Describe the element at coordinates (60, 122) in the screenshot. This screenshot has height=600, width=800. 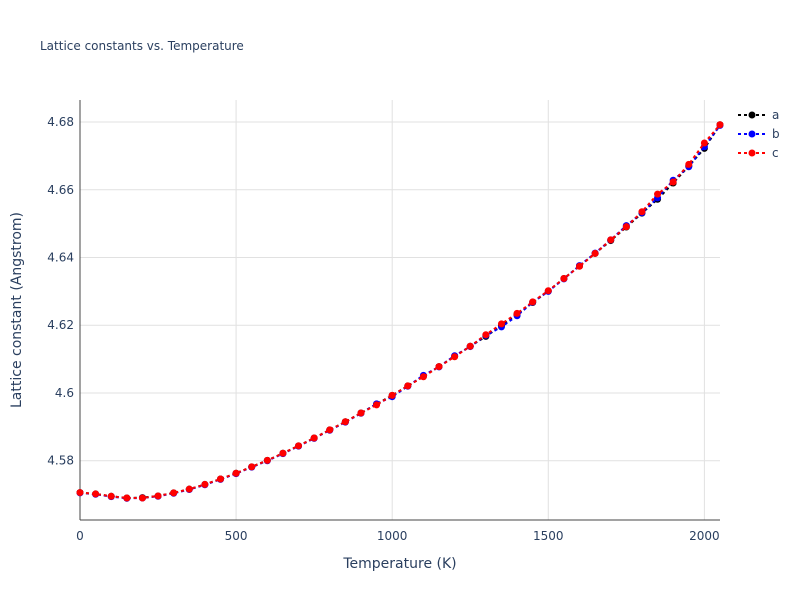
I see `y-tick-label: 4.68` at that location.